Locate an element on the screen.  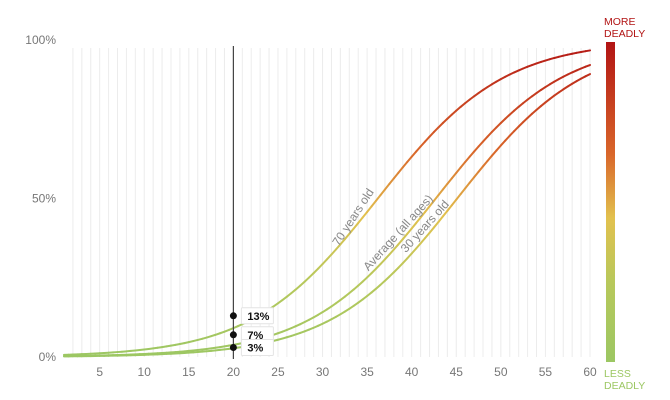
x-tick-label: 55 is located at coordinates (546, 372).